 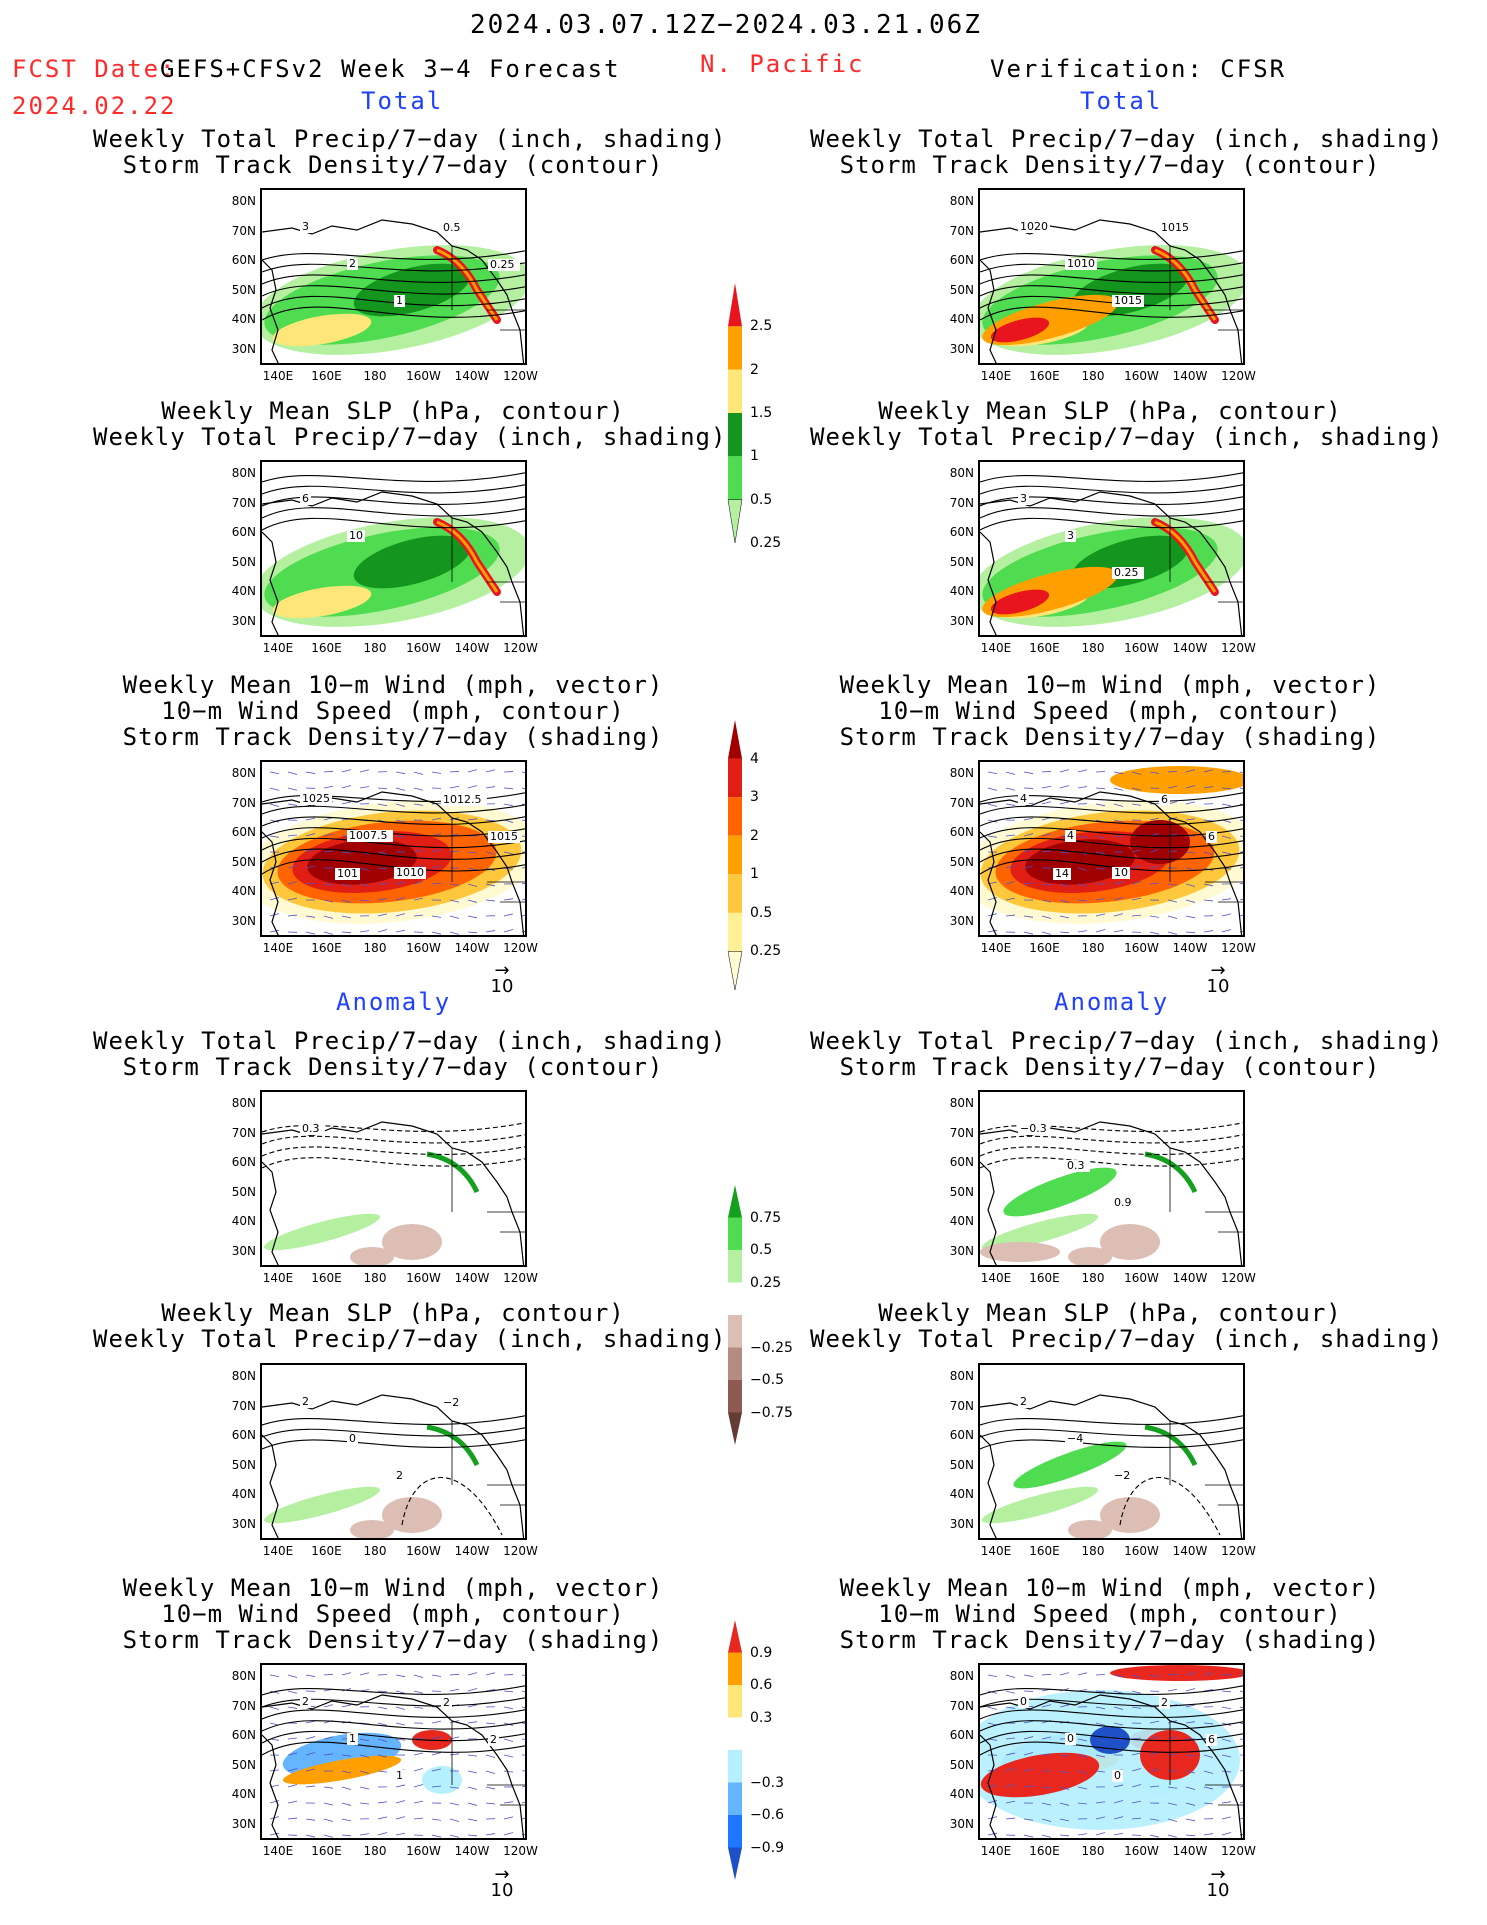 I want to click on svg-text: 101, so click(x=347, y=873).